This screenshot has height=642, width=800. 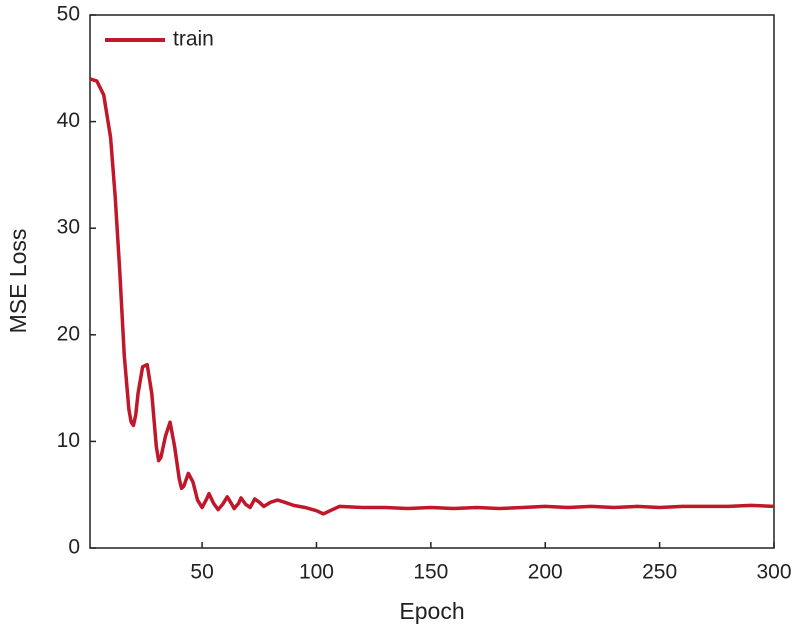 What do you see at coordinates (431, 611) in the screenshot?
I see `x-axis-title: Epoch` at bounding box center [431, 611].